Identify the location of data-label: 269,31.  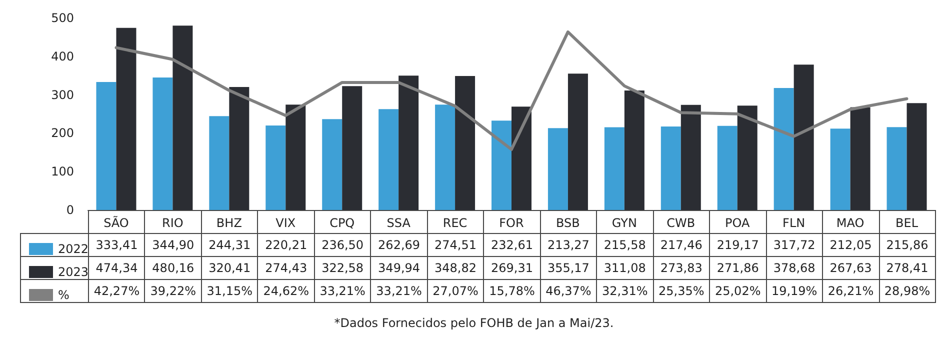
(512, 268).